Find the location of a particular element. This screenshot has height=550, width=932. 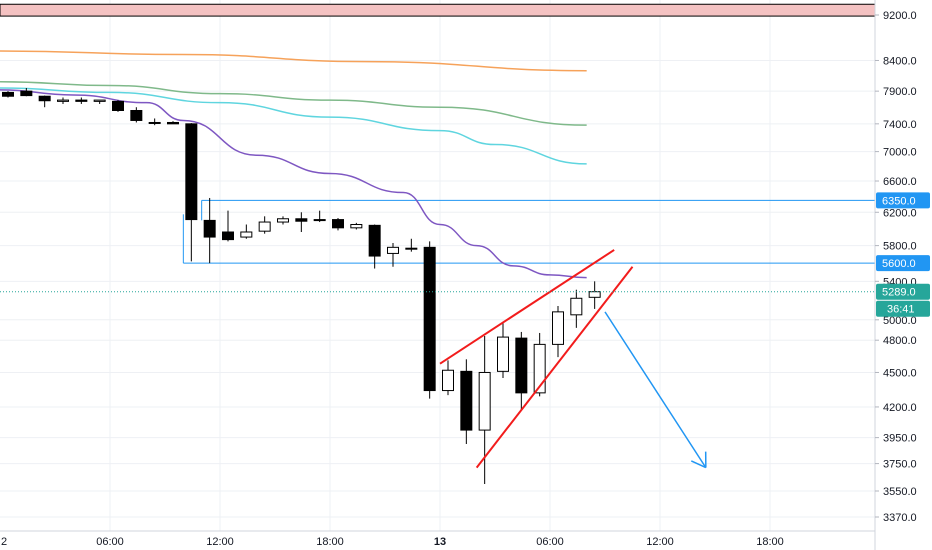

y-tick-label: 4500.0 is located at coordinates (900, 373).